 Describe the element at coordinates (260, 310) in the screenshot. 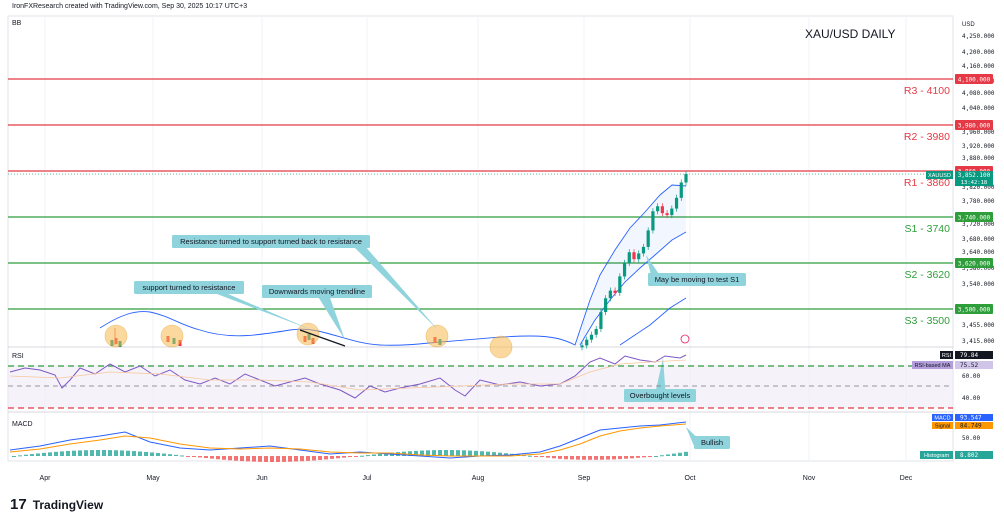

I see `callout-support-resistance-tail` at that location.